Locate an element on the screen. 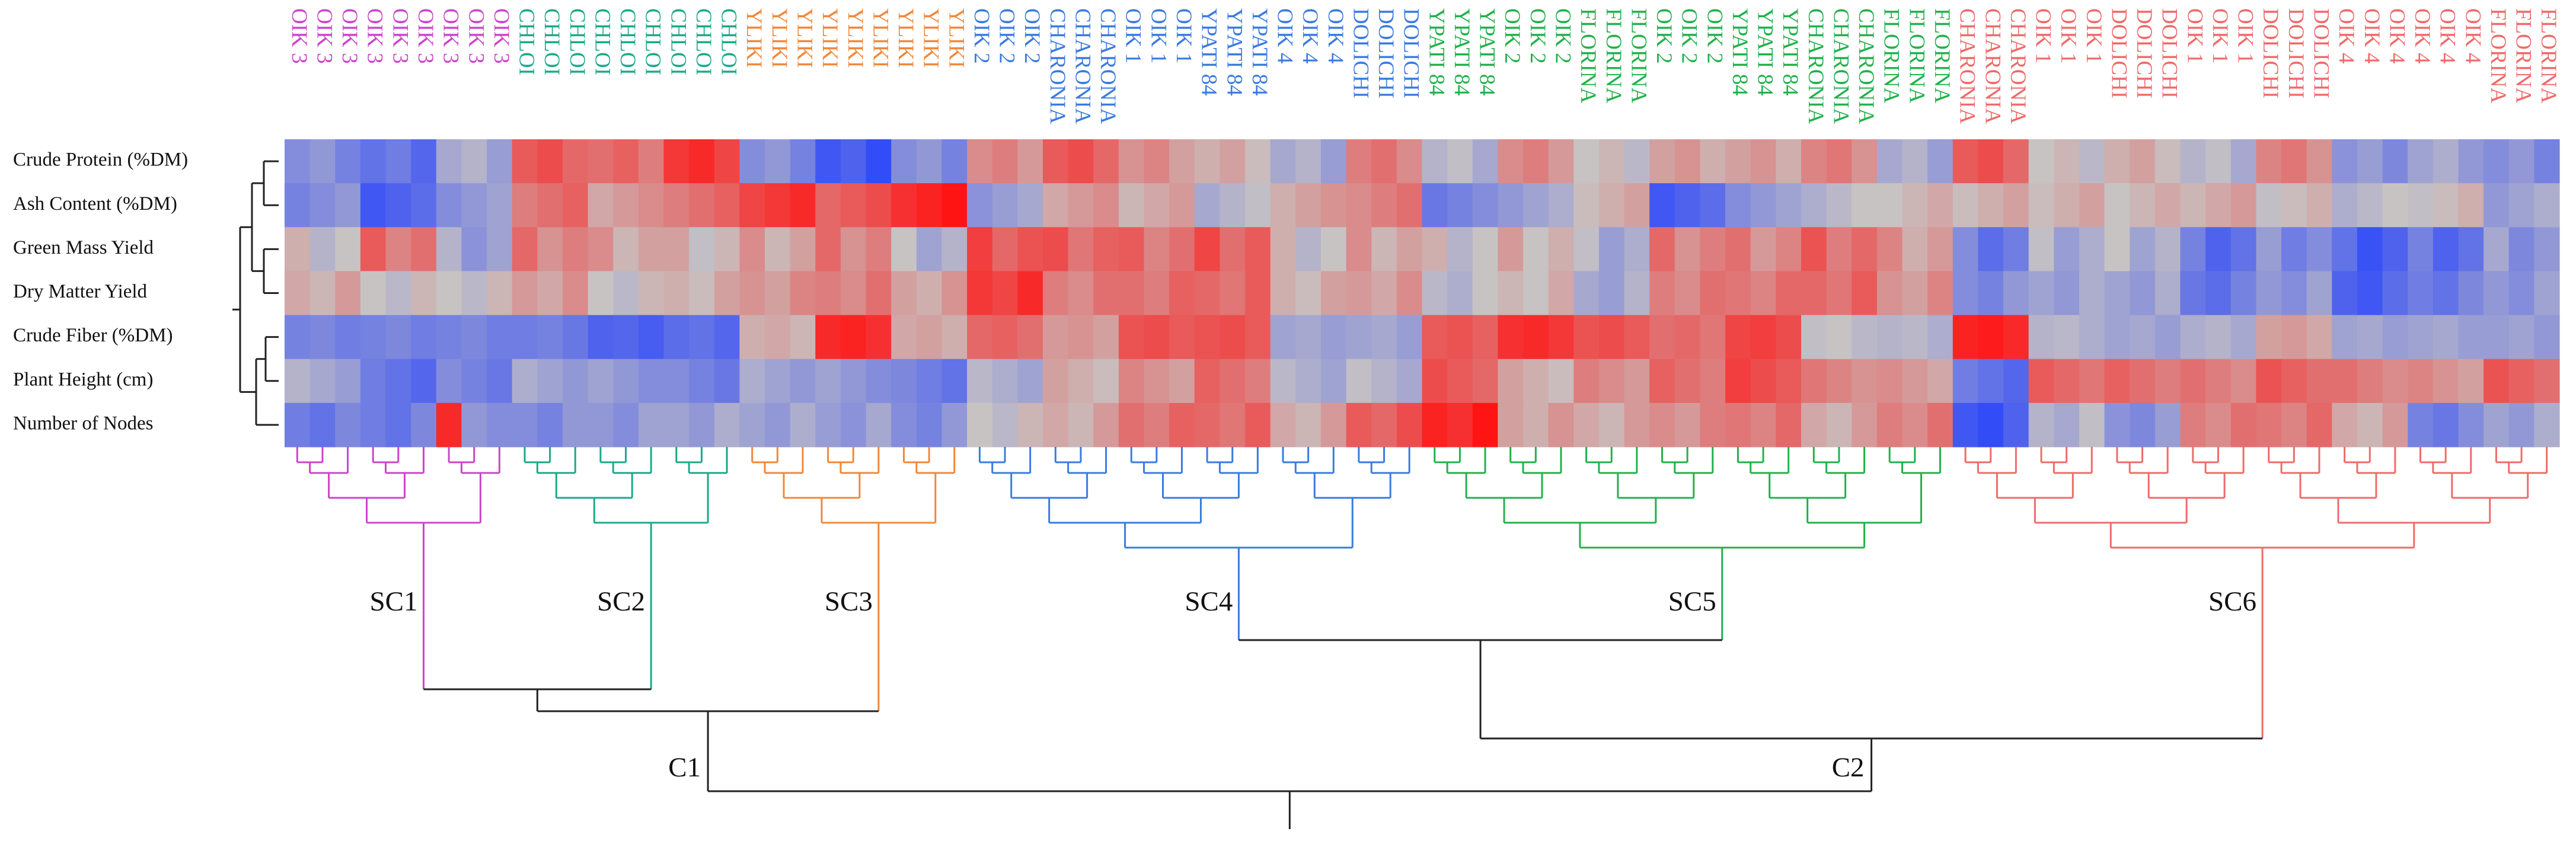  column-label: OIK 2 is located at coordinates (1512, 36).